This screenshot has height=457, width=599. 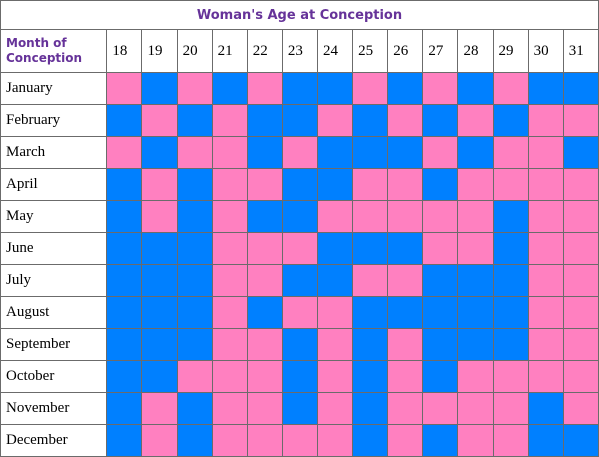 What do you see at coordinates (370, 51) in the screenshot?
I see `age-header-25: 25` at bounding box center [370, 51].